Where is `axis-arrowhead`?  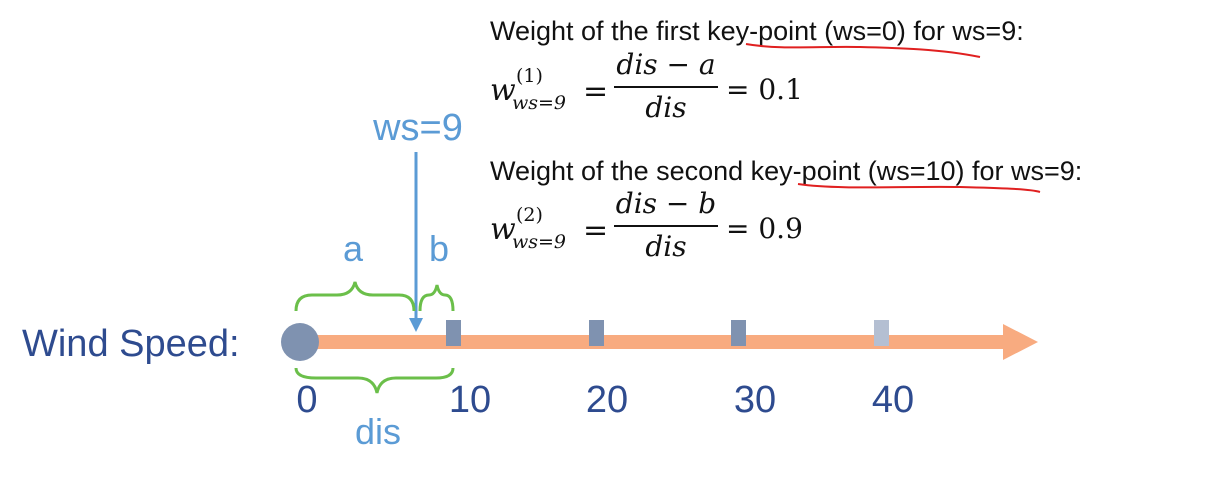
axis-arrowhead is located at coordinates (1020, 342).